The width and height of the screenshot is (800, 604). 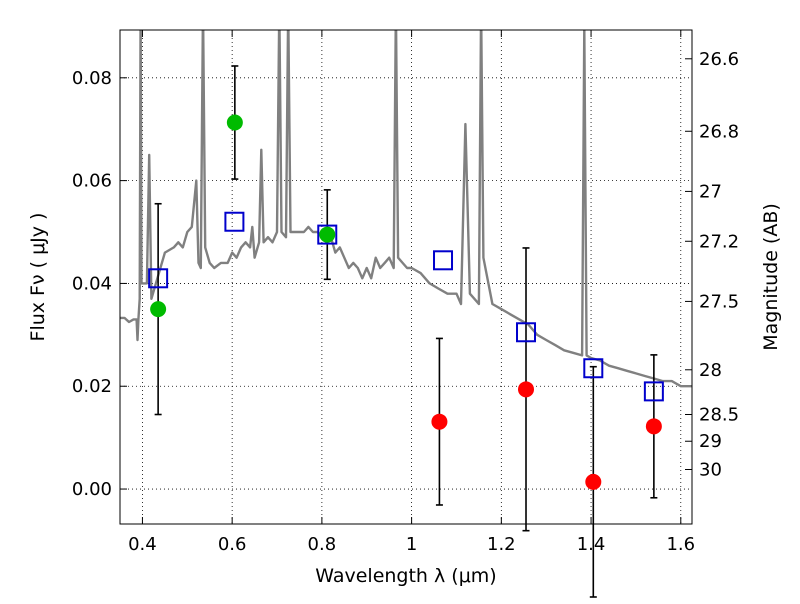 I want to click on right-tick-label: 28, so click(x=710, y=370).